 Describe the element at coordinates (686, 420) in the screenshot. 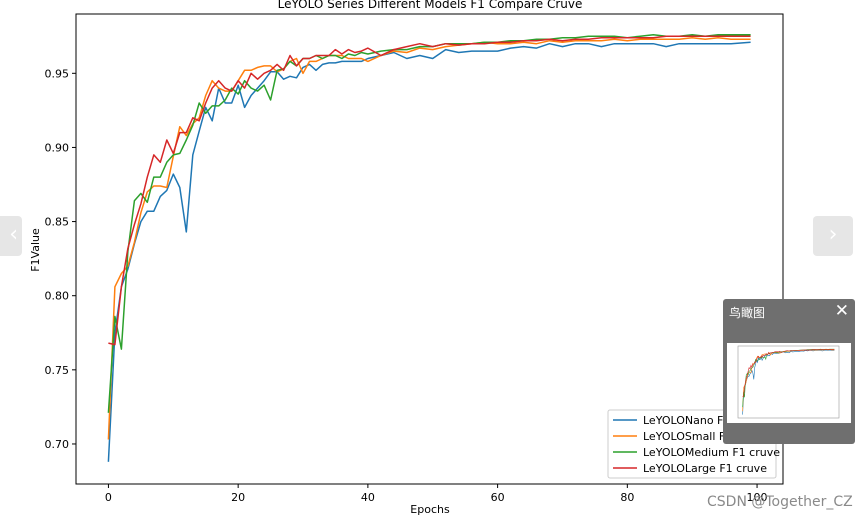

I see `legend-label: LeYOLONano F1` at that location.